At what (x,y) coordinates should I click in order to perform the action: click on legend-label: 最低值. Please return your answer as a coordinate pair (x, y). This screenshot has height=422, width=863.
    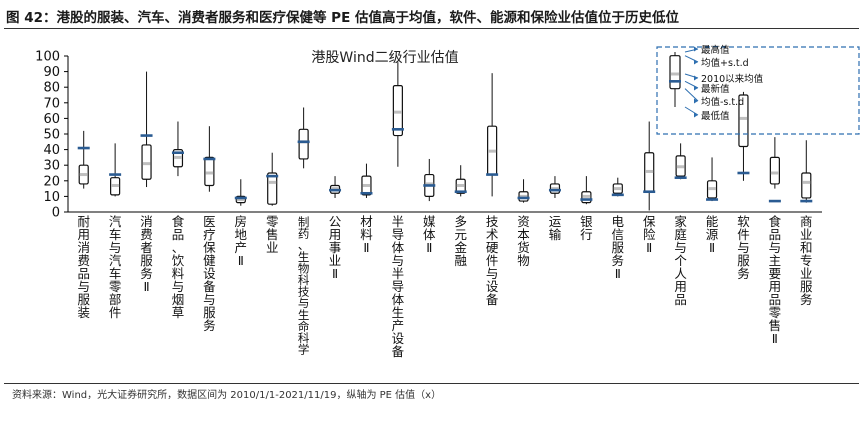
    Looking at the image, I should click on (715, 116).